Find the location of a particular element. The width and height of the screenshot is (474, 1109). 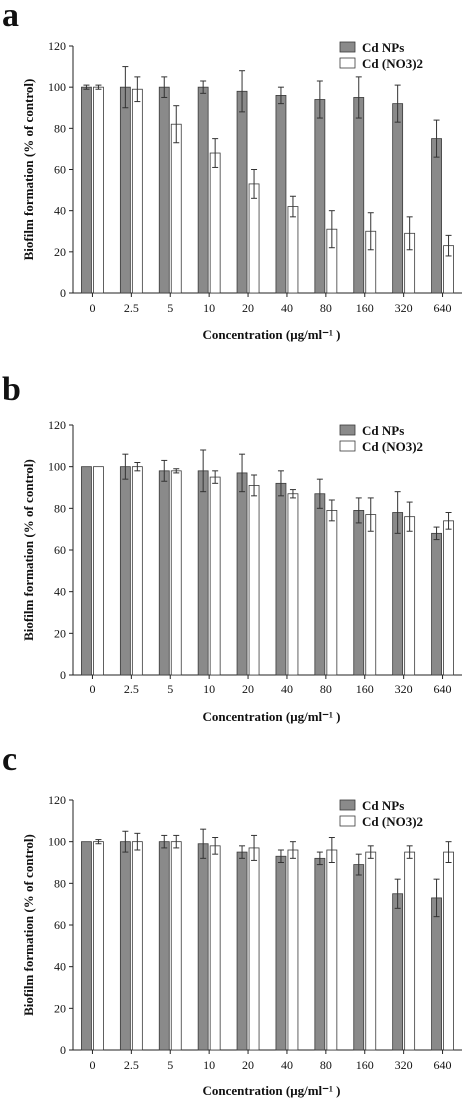

y-tick-label: 20 is located at coordinates (60, 1008).